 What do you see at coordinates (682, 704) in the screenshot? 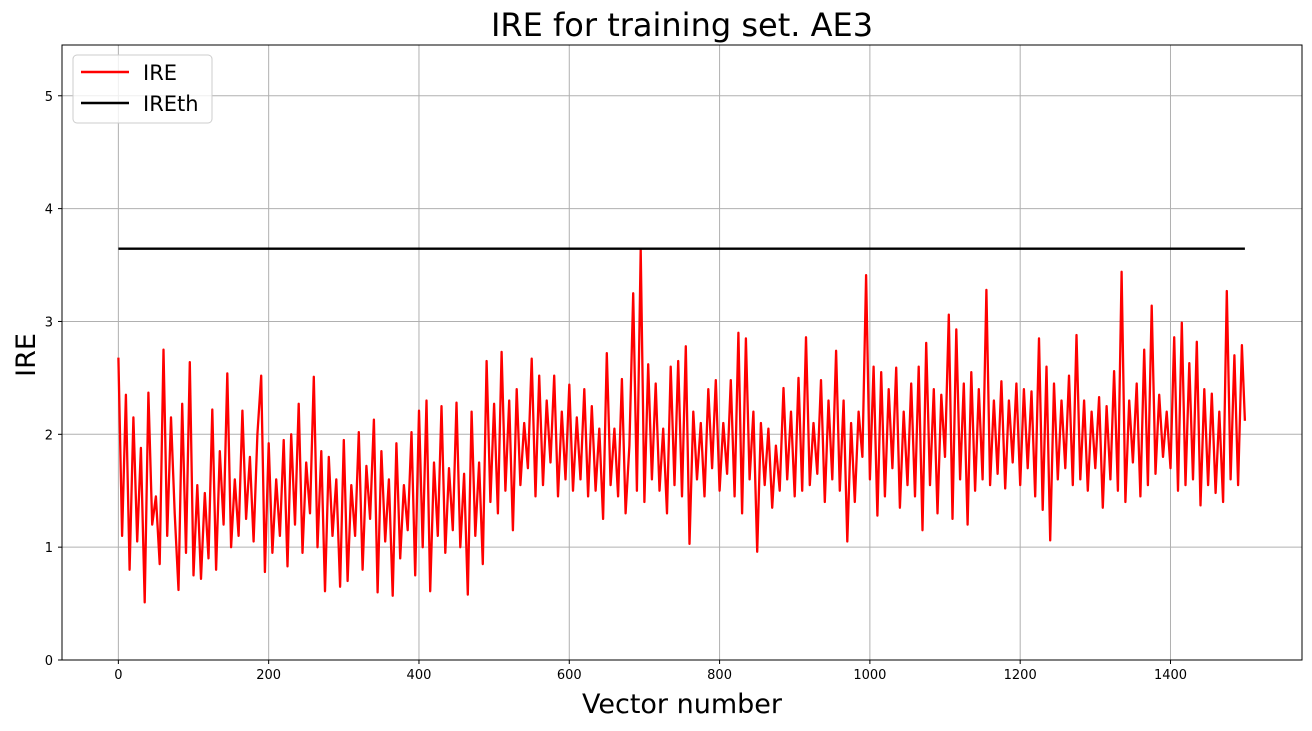
I see `x-axis-label: Vector number` at bounding box center [682, 704].